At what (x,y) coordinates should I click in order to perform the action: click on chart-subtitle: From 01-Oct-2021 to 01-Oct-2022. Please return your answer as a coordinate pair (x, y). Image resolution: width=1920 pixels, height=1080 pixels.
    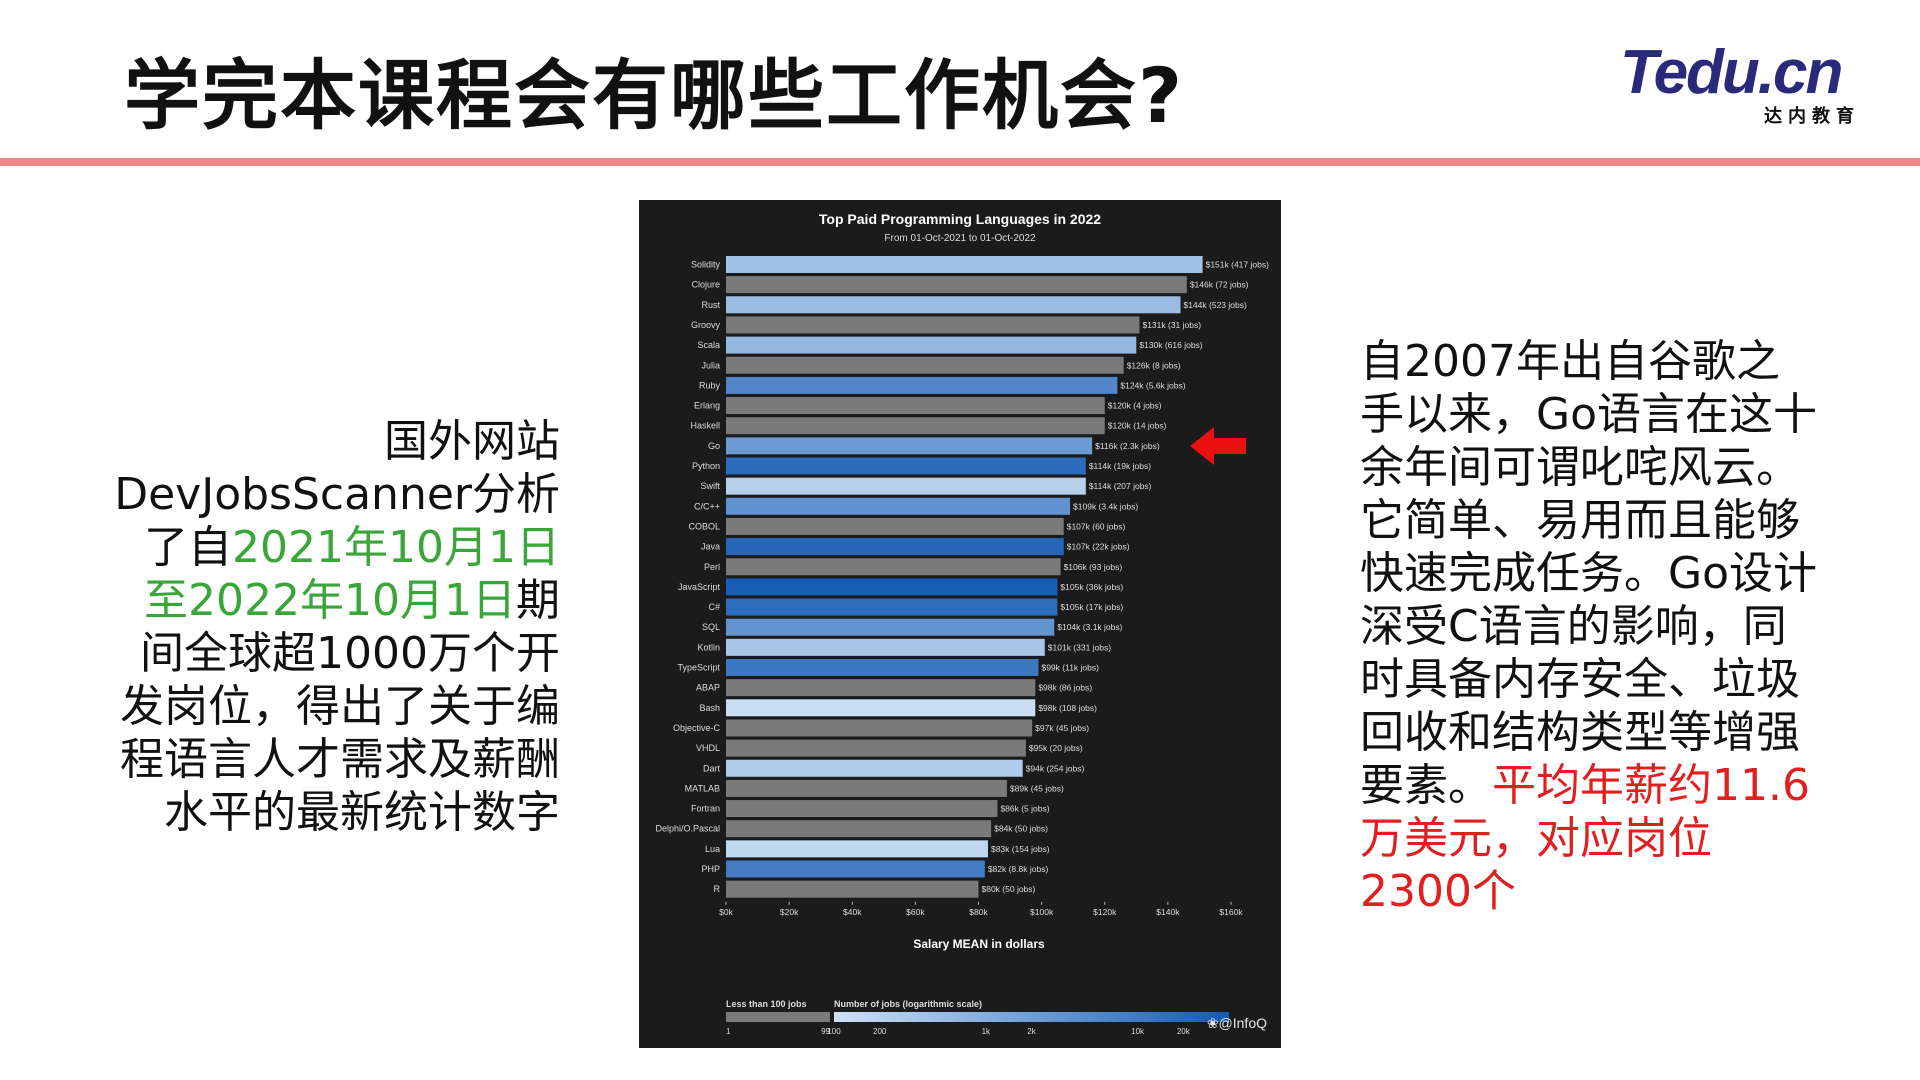
    Looking at the image, I should click on (960, 238).